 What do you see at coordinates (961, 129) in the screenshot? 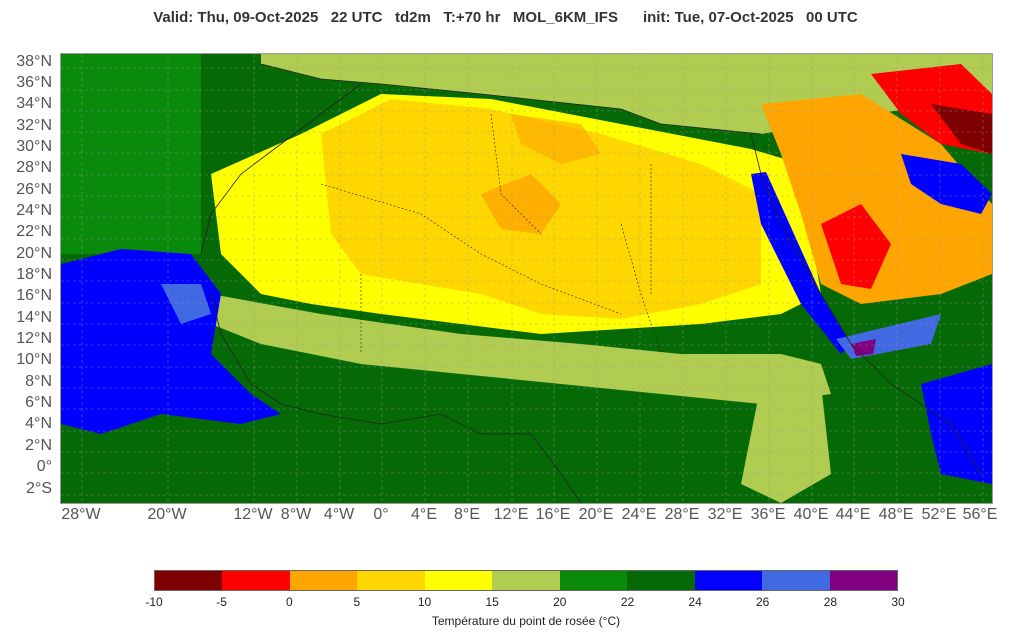
I see `region-iran-darkred` at bounding box center [961, 129].